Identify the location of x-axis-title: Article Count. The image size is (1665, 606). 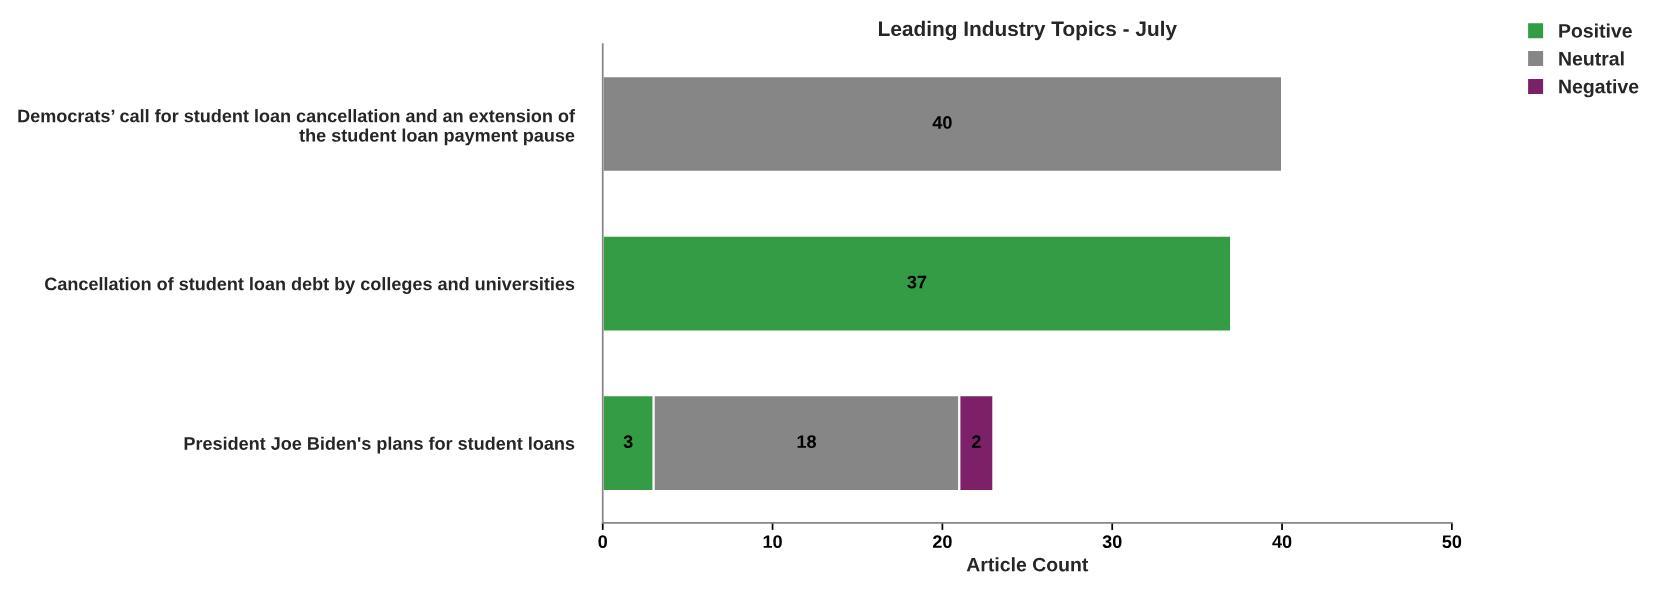
(1027, 564).